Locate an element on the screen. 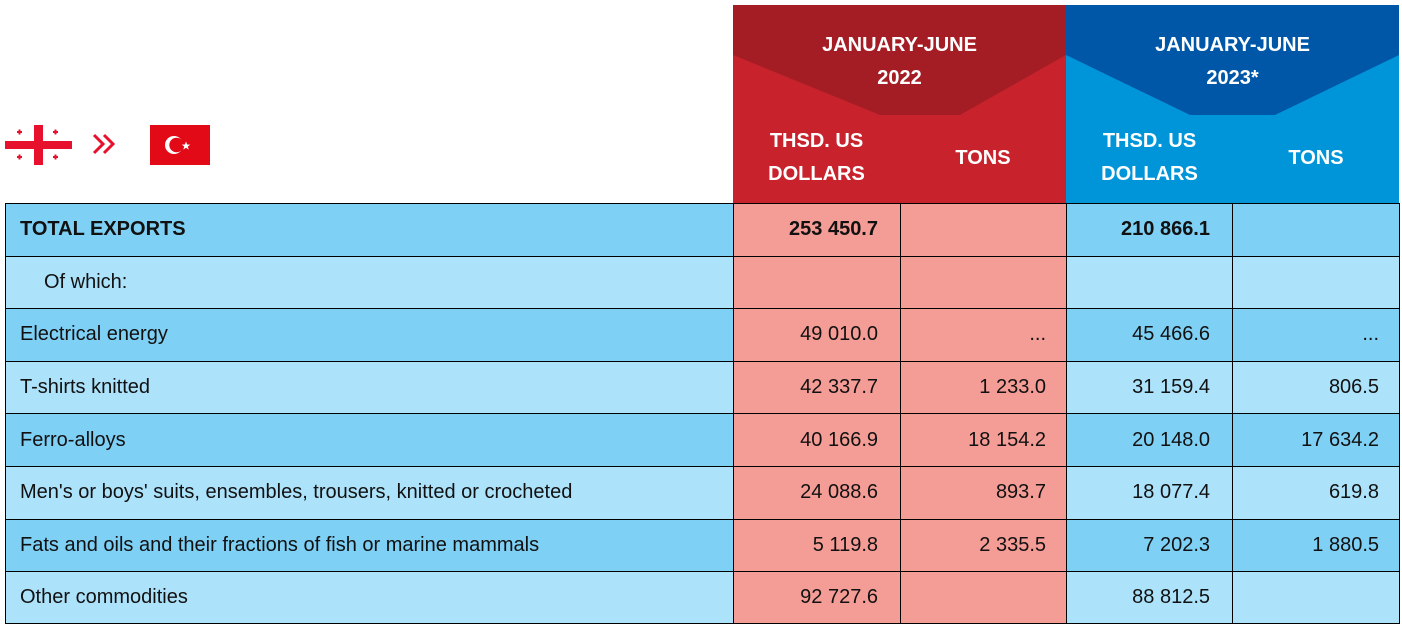 This screenshot has width=1402, height=624. row-label: T-shirts knitted is located at coordinates (369, 387).